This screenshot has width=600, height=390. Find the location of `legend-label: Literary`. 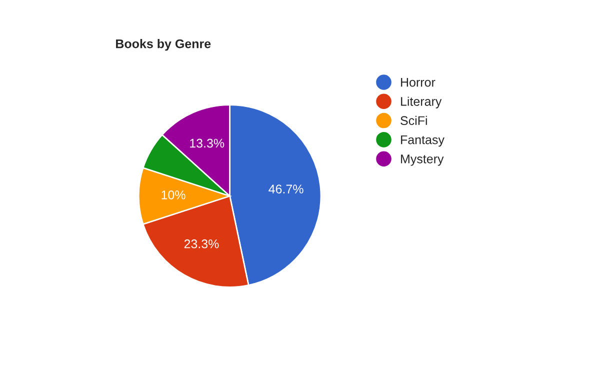

legend-label: Literary is located at coordinates (421, 102).